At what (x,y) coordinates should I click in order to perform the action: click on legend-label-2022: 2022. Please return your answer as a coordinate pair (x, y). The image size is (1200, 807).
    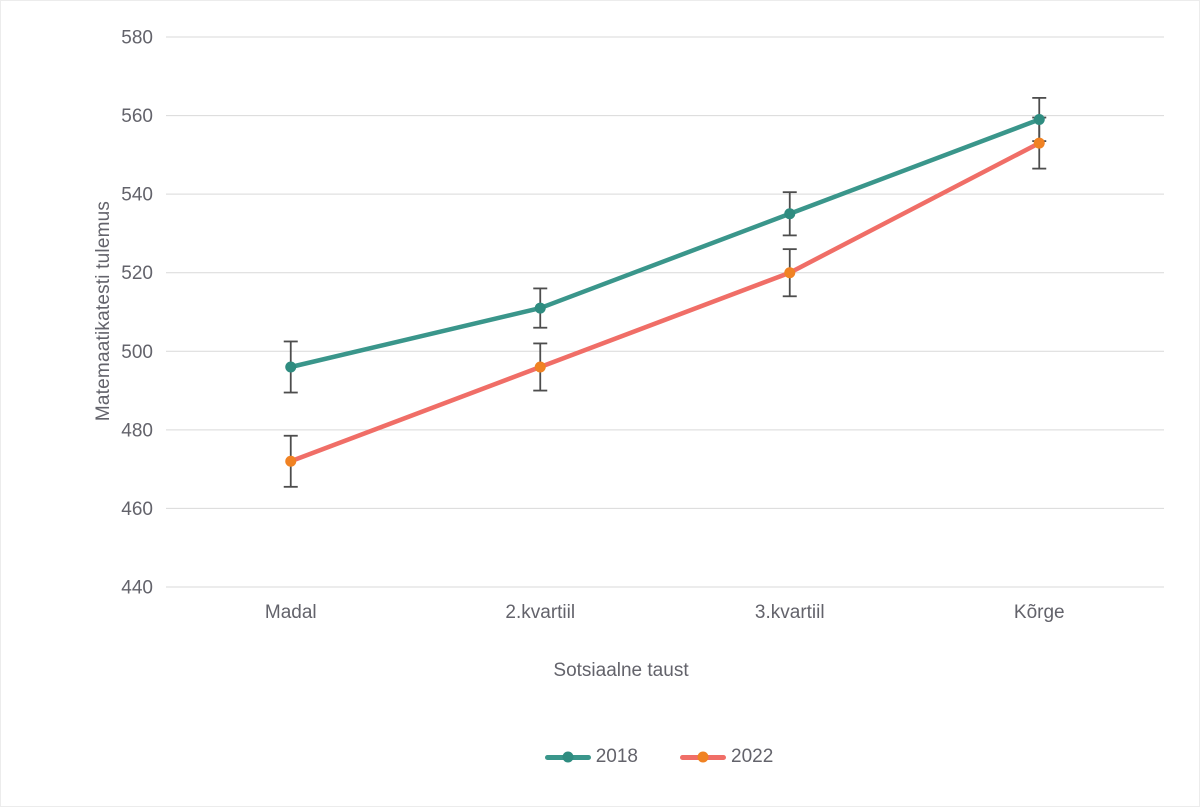
    Looking at the image, I should click on (752, 756).